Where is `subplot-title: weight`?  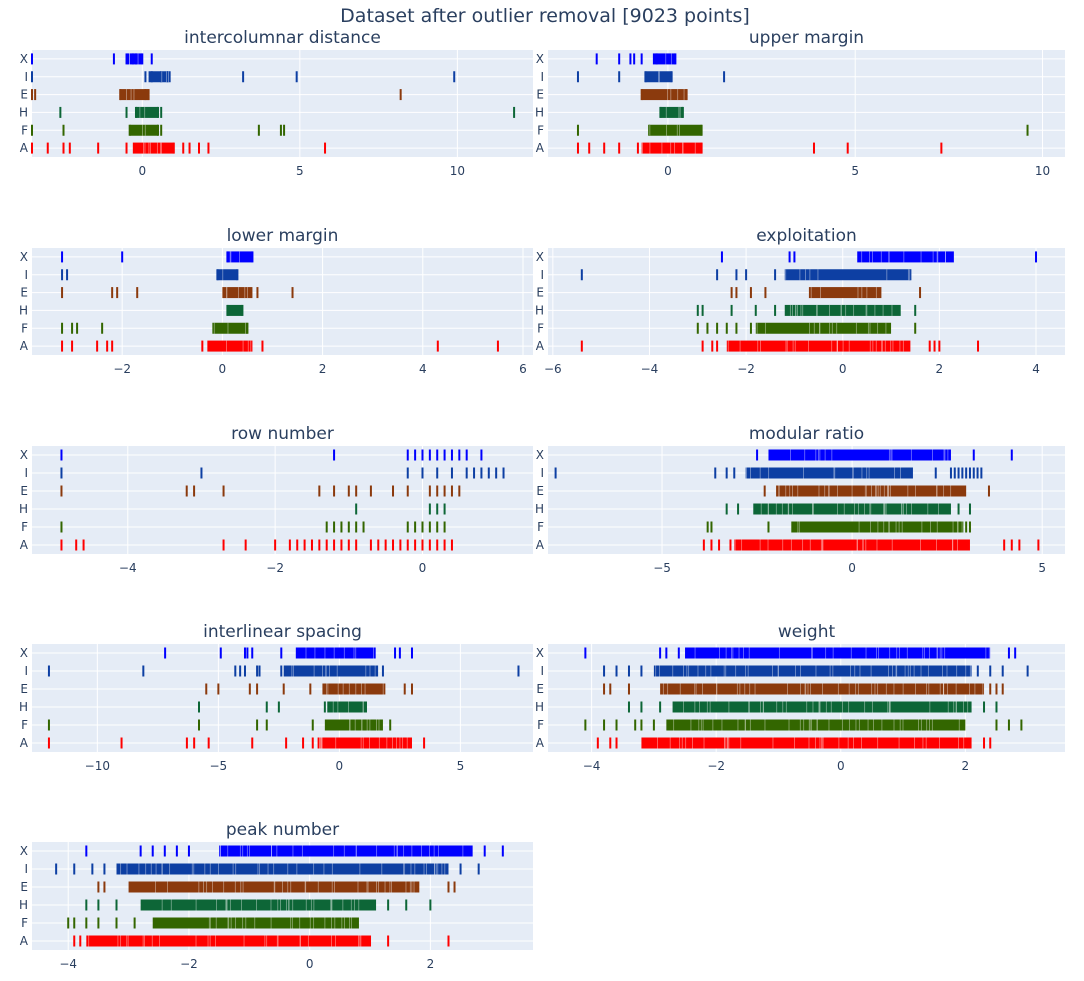
subplot-title: weight is located at coordinates (807, 632).